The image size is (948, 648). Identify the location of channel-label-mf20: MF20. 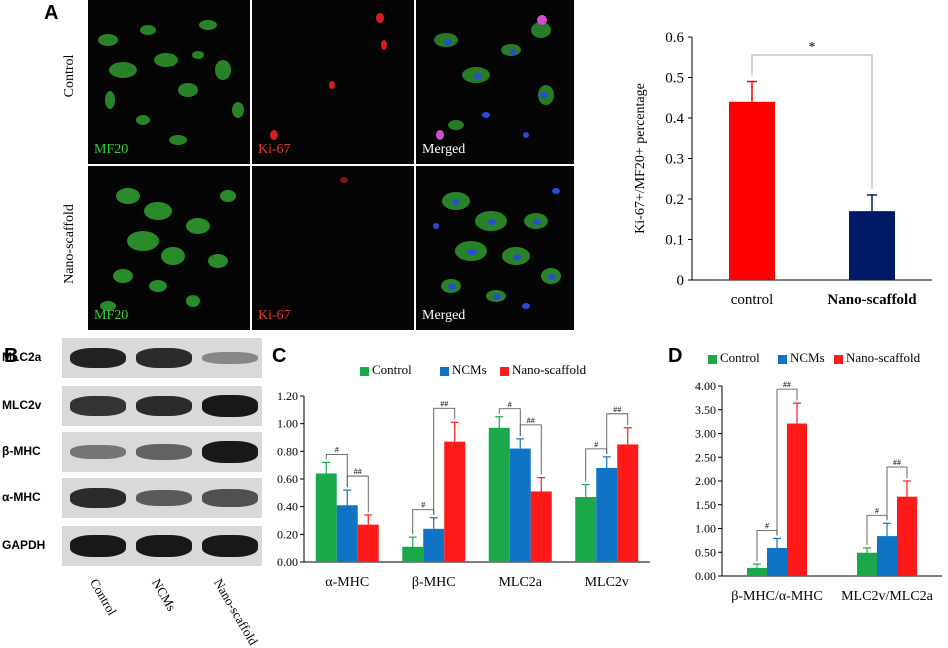
(111, 149).